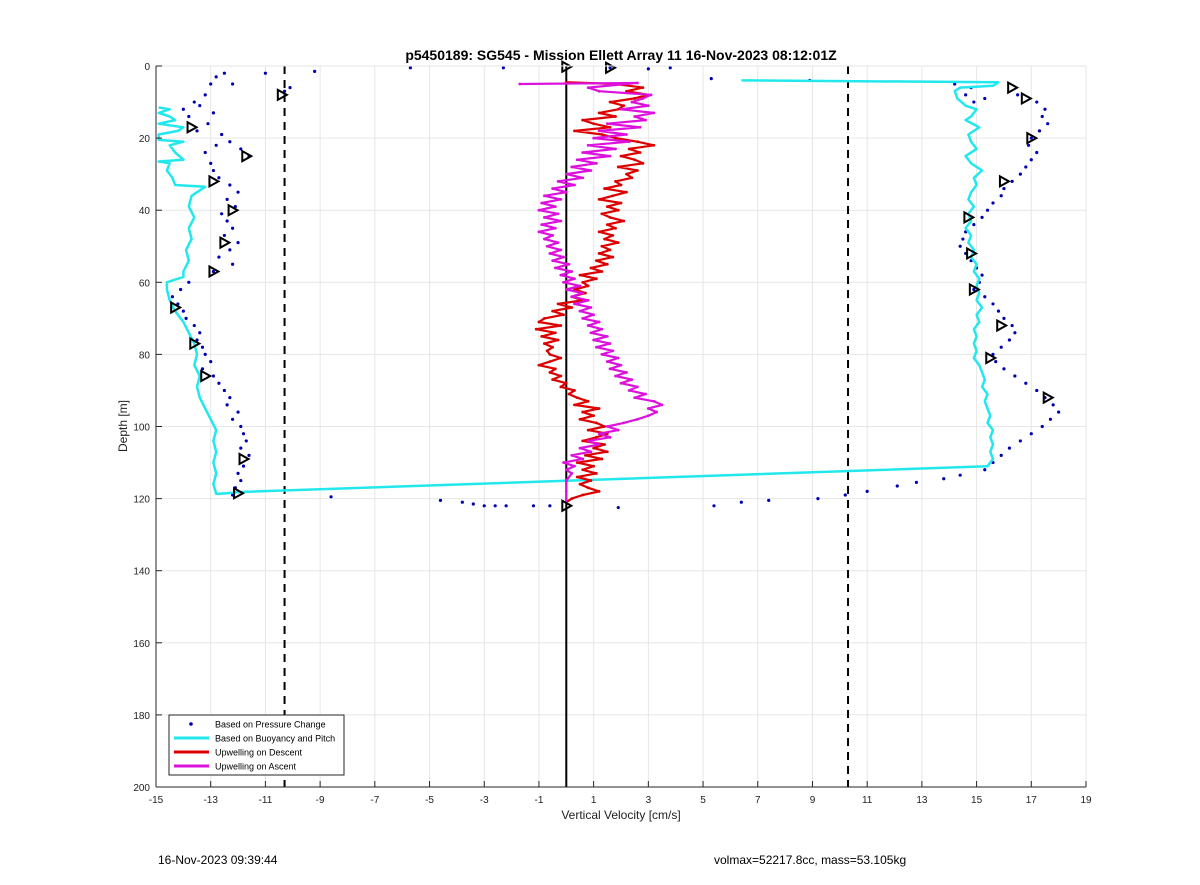 The image size is (1200, 885). What do you see at coordinates (594, 800) in the screenshot?
I see `x-tick-label: 1` at bounding box center [594, 800].